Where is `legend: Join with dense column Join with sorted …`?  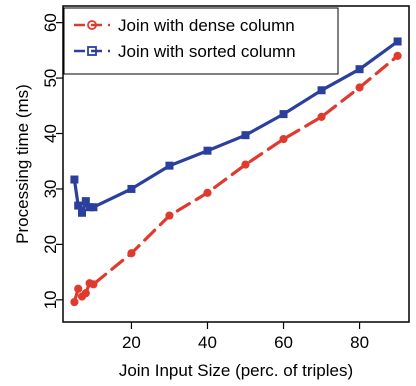
legend: Join with dense column Join with sorted … is located at coordinates (201, 41).